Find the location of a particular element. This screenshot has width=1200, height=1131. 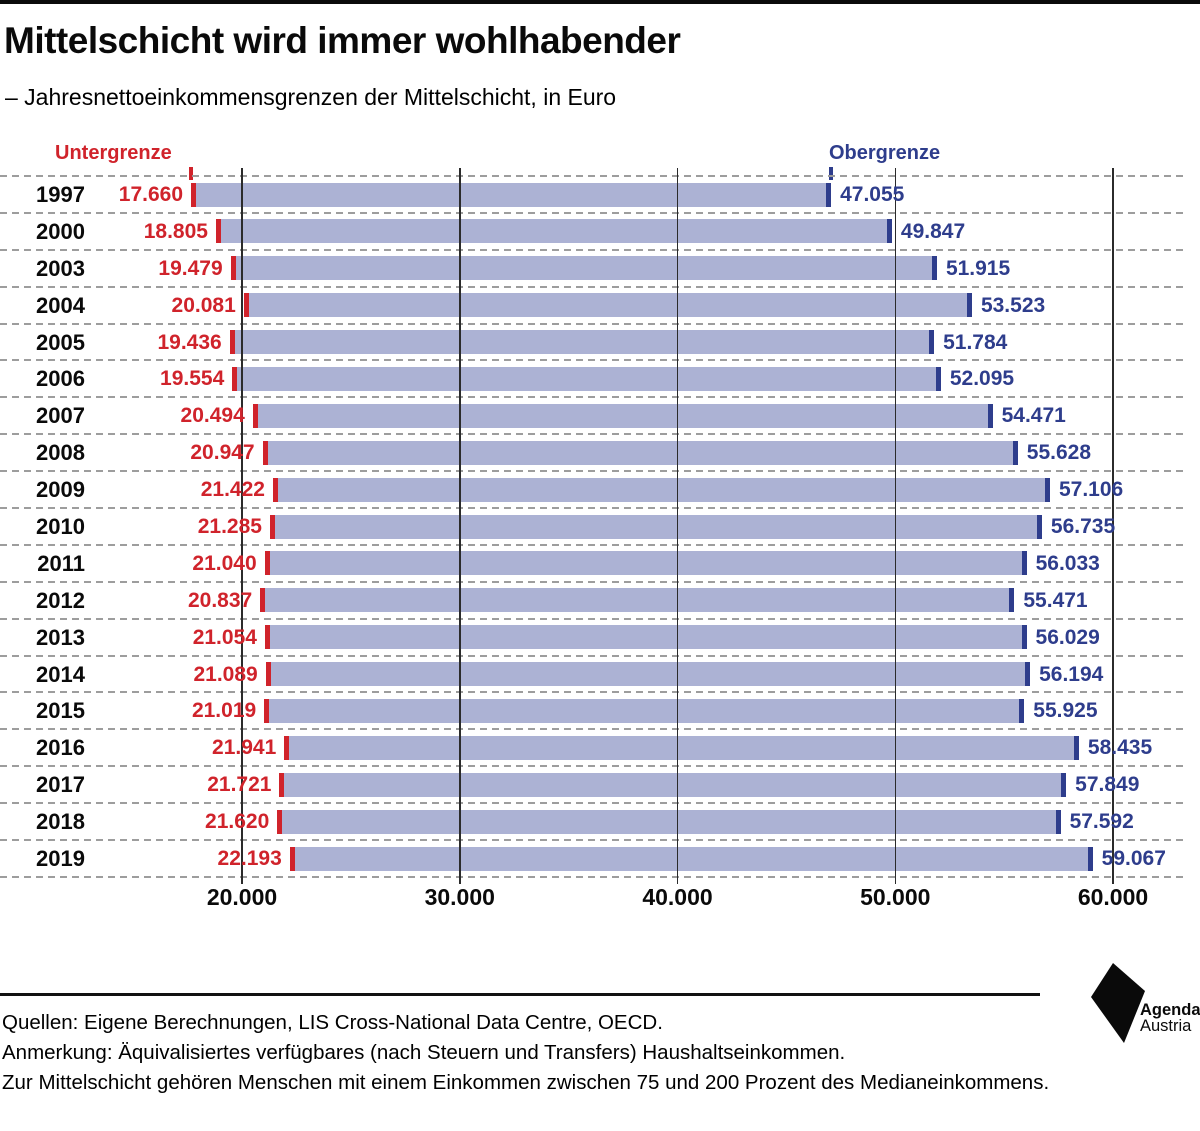

obergrenze-tick-2010 is located at coordinates (1039, 526).